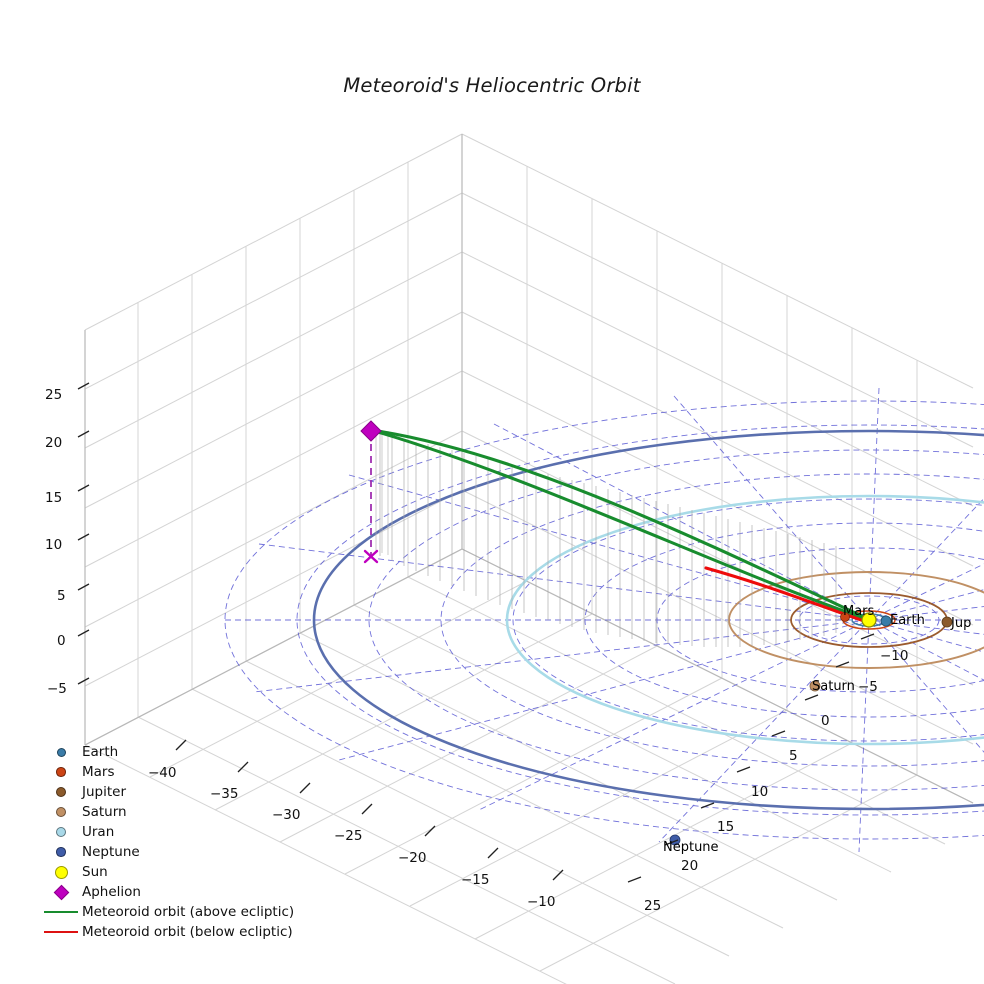 Image resolution: width=984 pixels, height=984 pixels. I want to click on legend-item-uran: Uran, so click(171, 832).